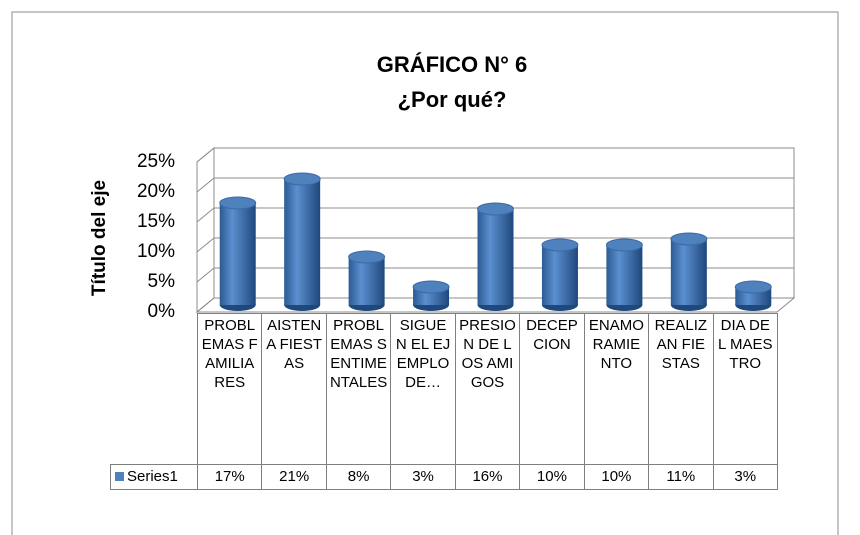 The width and height of the screenshot is (860, 535). I want to click on chart-subtitle: ¿Por qué?, so click(452, 99).